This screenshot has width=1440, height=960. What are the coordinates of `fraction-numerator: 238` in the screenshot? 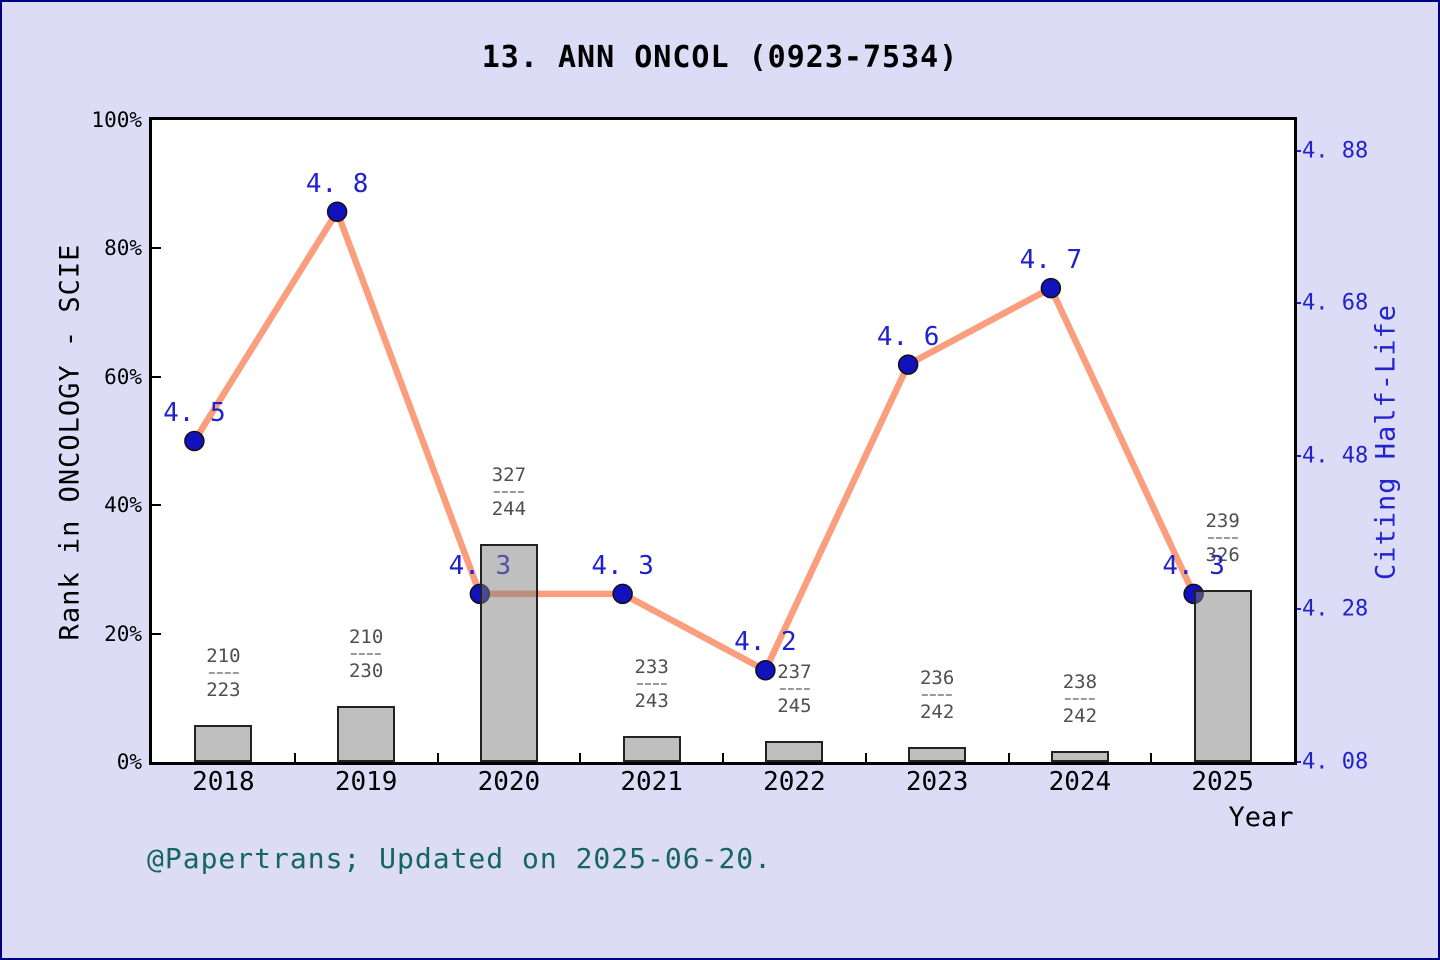 It's located at (1080, 682).